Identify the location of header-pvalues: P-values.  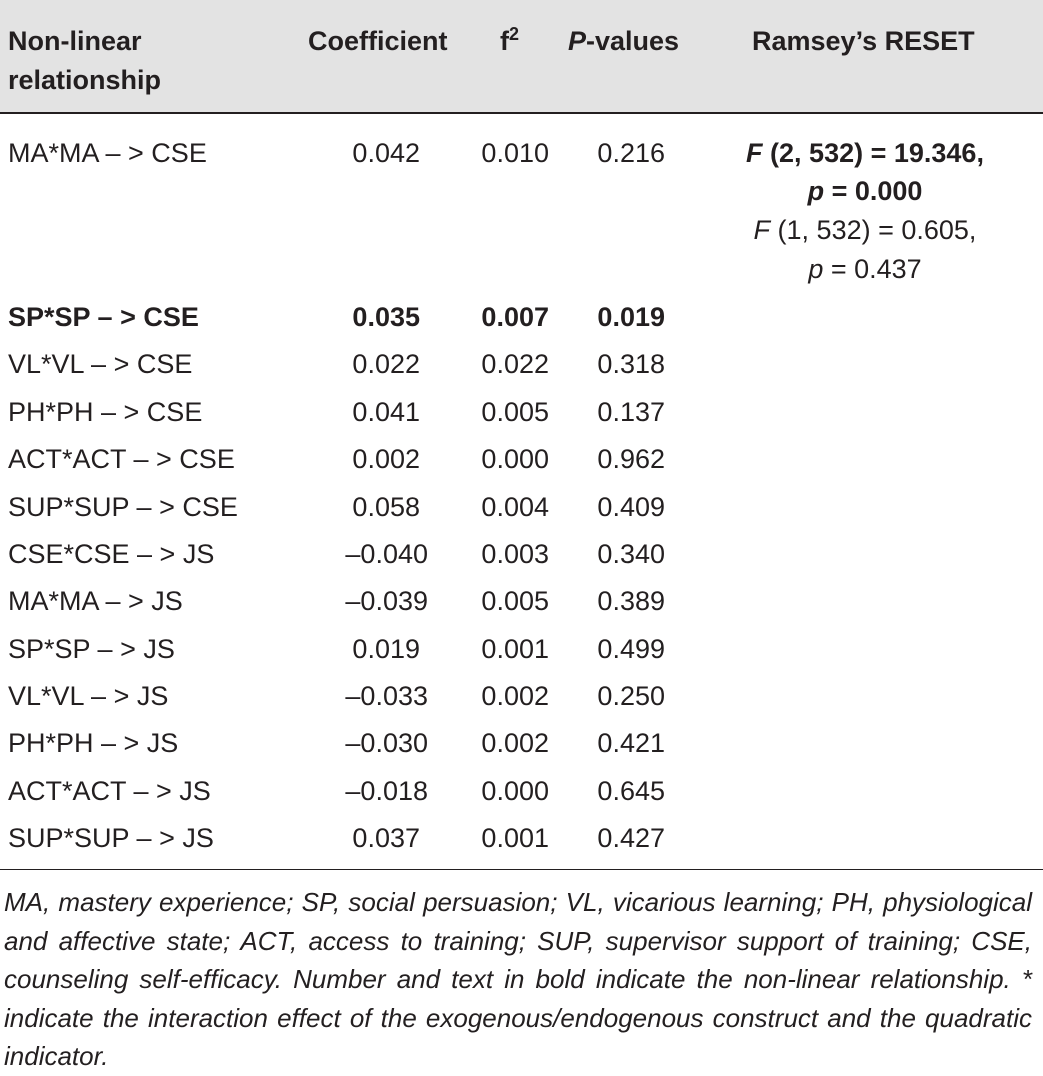
(623, 41).